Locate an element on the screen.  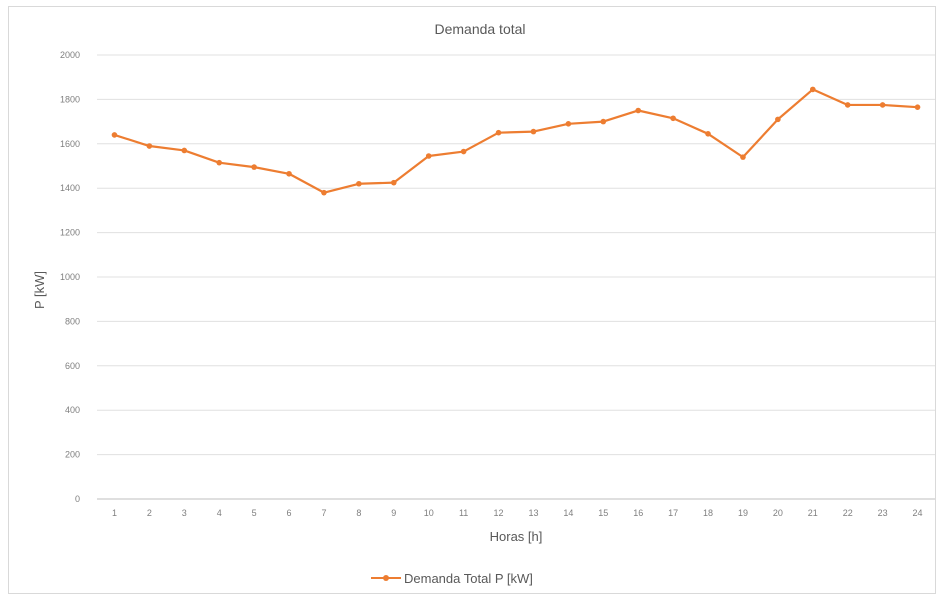
x-tick-label: 22 is located at coordinates (848, 513).